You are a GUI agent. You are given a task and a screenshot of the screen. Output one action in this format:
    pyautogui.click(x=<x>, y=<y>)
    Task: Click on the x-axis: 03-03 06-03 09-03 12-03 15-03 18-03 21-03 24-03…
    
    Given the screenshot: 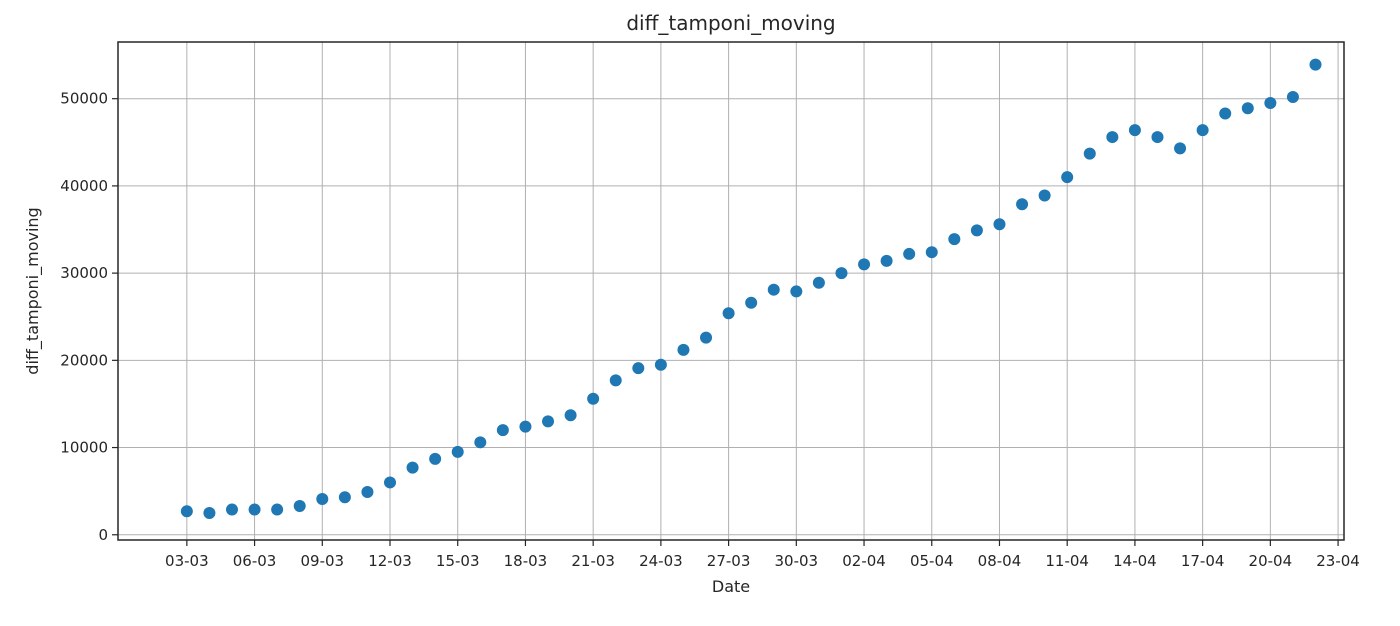 What is the action you would take?
    pyautogui.click(x=762, y=555)
    